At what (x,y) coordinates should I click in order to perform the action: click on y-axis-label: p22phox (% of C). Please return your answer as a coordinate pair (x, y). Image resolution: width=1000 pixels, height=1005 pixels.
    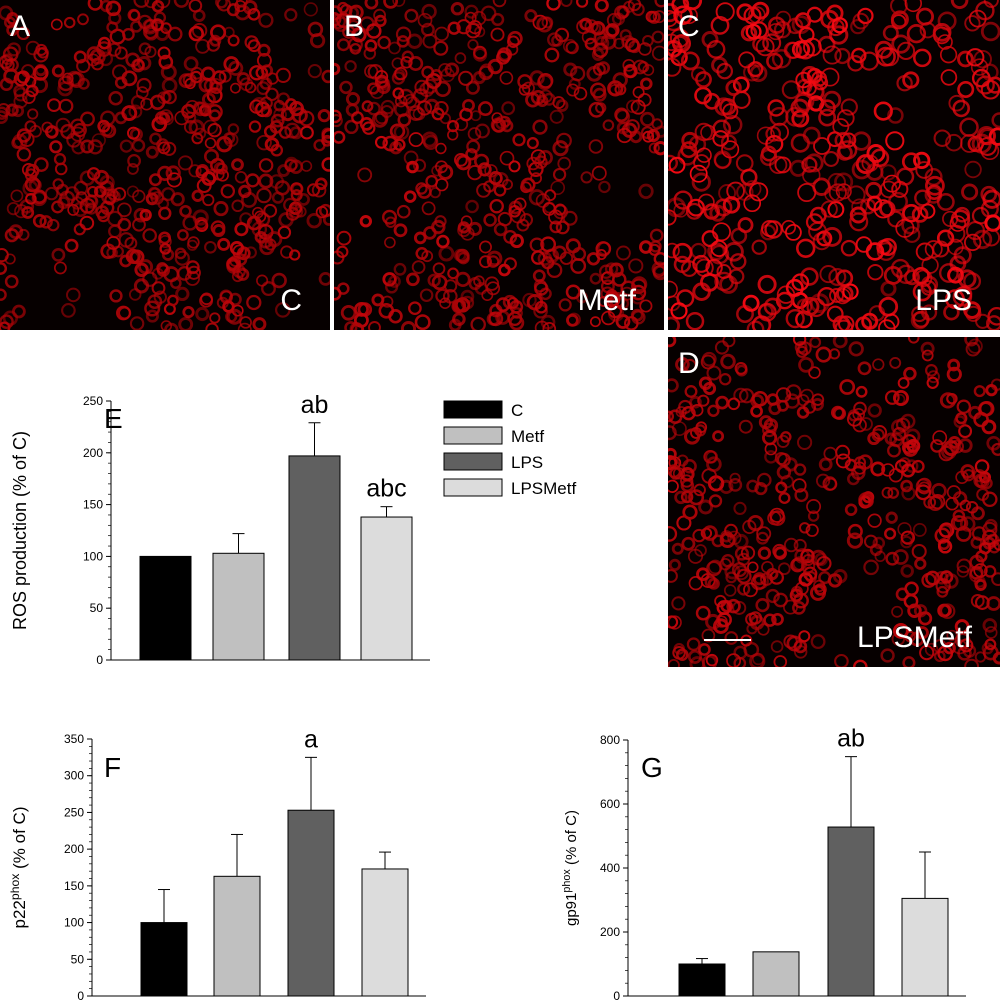
    Looking at the image, I should click on (18, 868).